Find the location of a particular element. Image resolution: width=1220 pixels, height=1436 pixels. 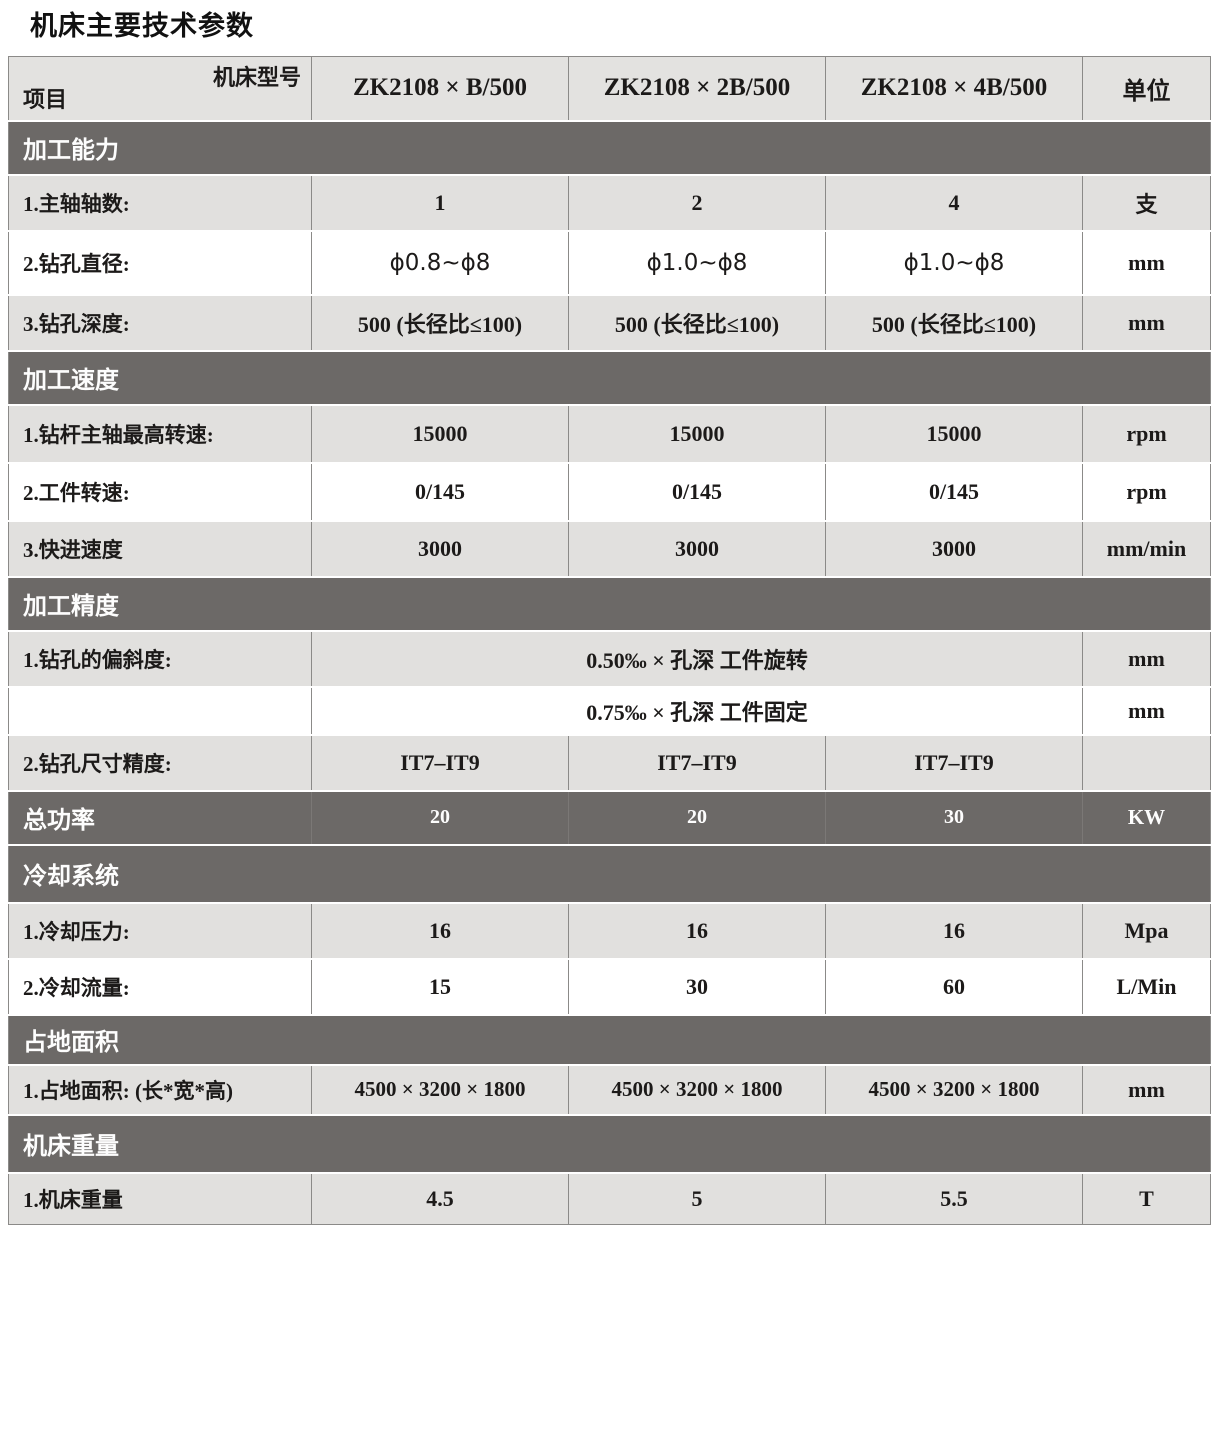

page-title: 机床主要技术参数 is located at coordinates (142, 26).